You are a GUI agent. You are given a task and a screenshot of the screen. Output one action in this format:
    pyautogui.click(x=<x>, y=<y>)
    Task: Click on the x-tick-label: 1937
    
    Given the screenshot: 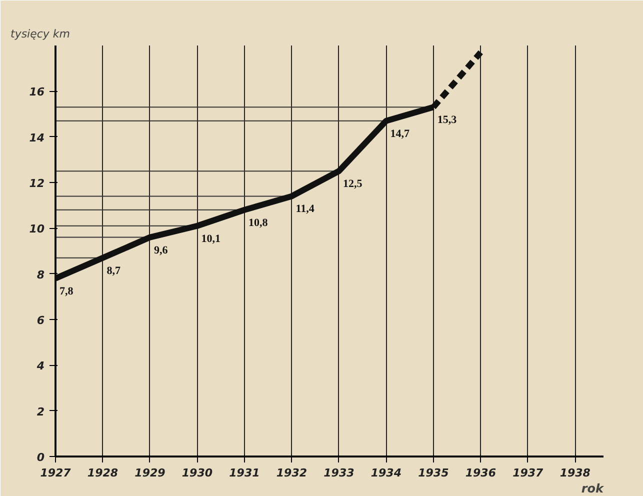 What is the action you would take?
    pyautogui.click(x=528, y=473)
    